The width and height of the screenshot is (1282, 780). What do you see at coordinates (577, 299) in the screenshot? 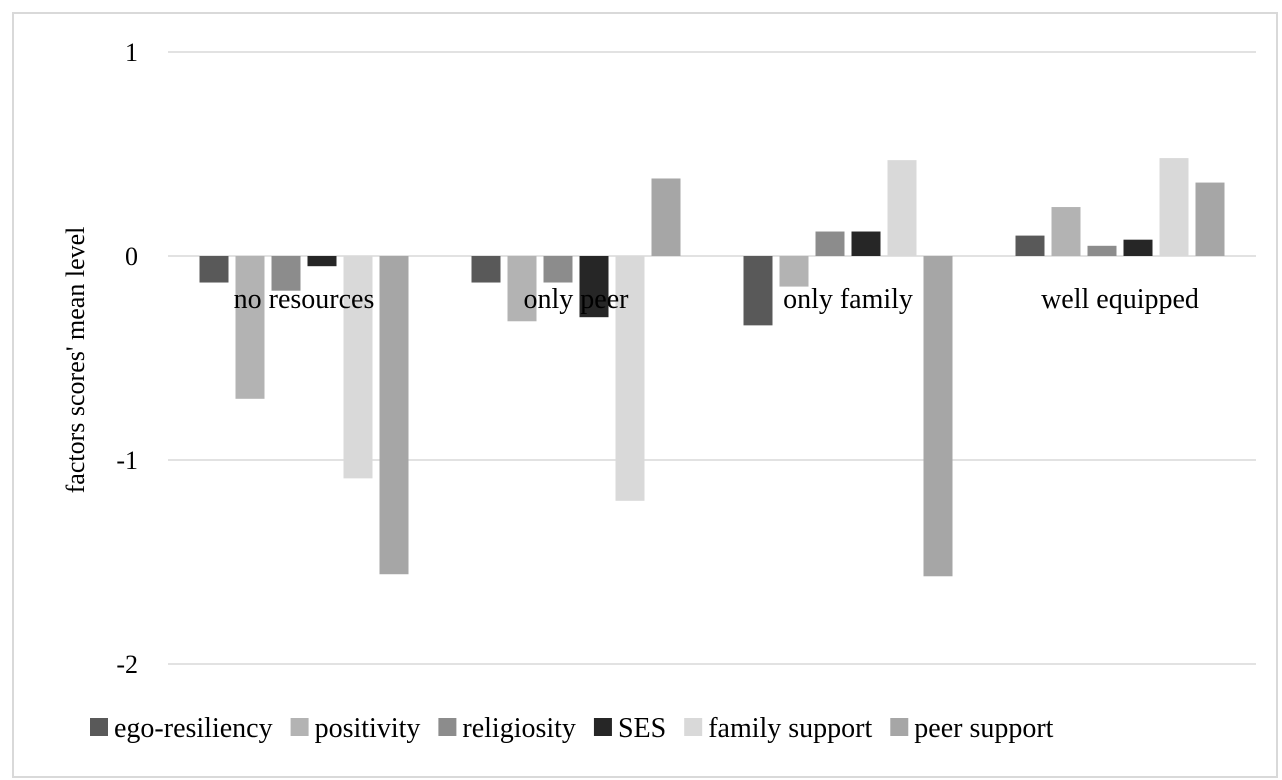
I see `category-label: only peer` at bounding box center [577, 299].